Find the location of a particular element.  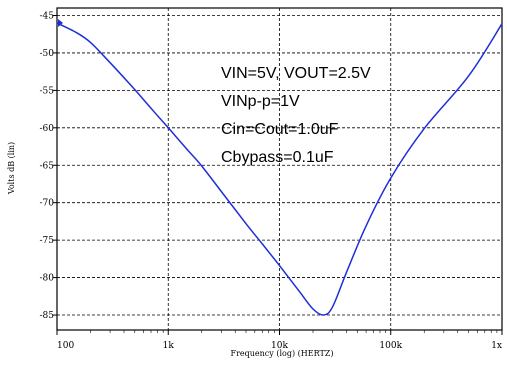

annotation-vinpp: VINp-p=1V is located at coordinates (260, 101).